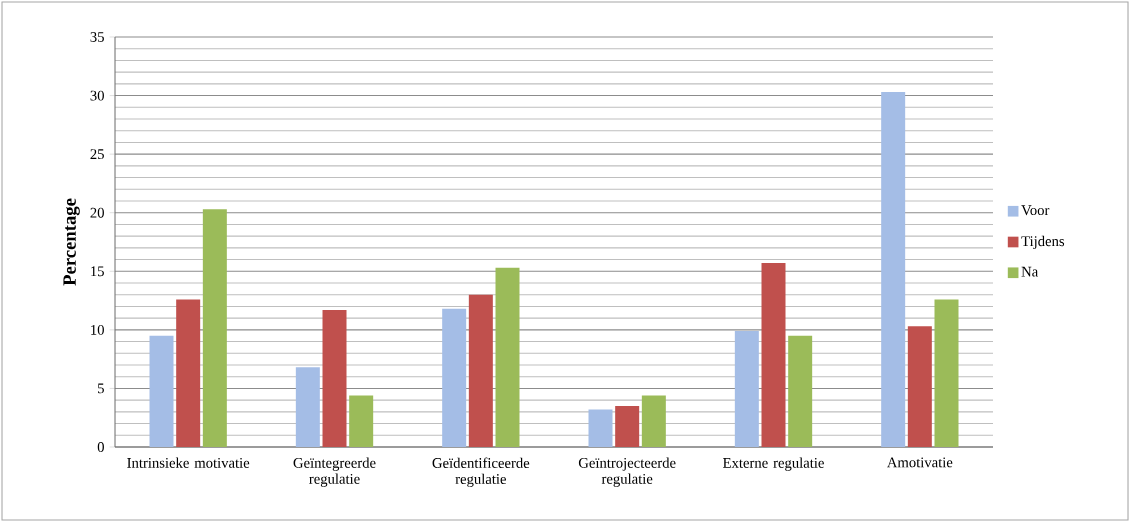 This screenshot has height=522, width=1130. I want to click on legend-label: Voor, so click(1035, 210).